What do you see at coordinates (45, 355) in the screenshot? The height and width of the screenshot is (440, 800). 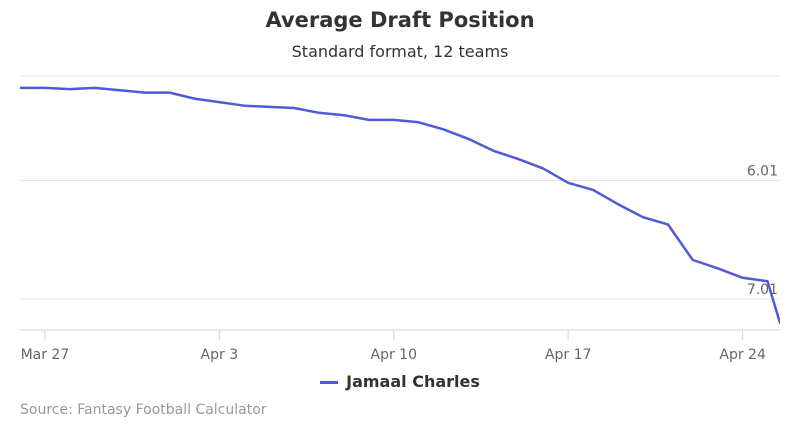 I see `x-tick-label: Mar 27` at bounding box center [45, 355].